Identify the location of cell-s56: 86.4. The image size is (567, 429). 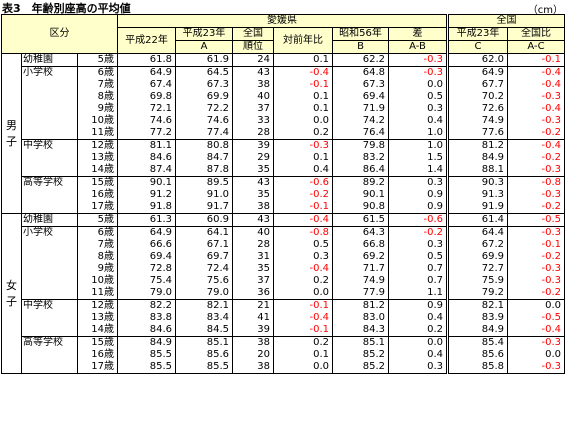
(360, 170).